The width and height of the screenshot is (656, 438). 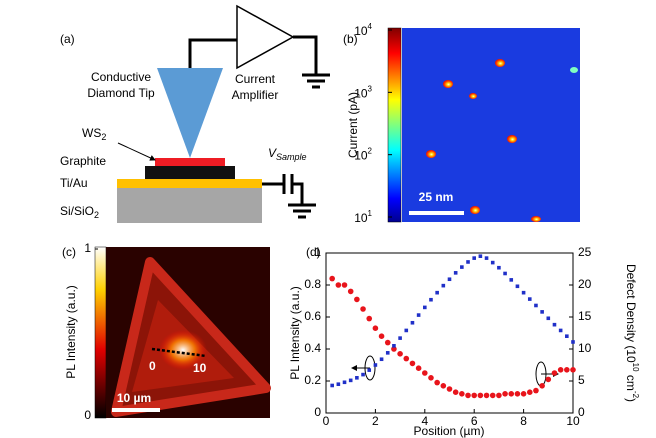 What do you see at coordinates (631, 400) in the screenshot?
I see `part: )` at bounding box center [631, 400].